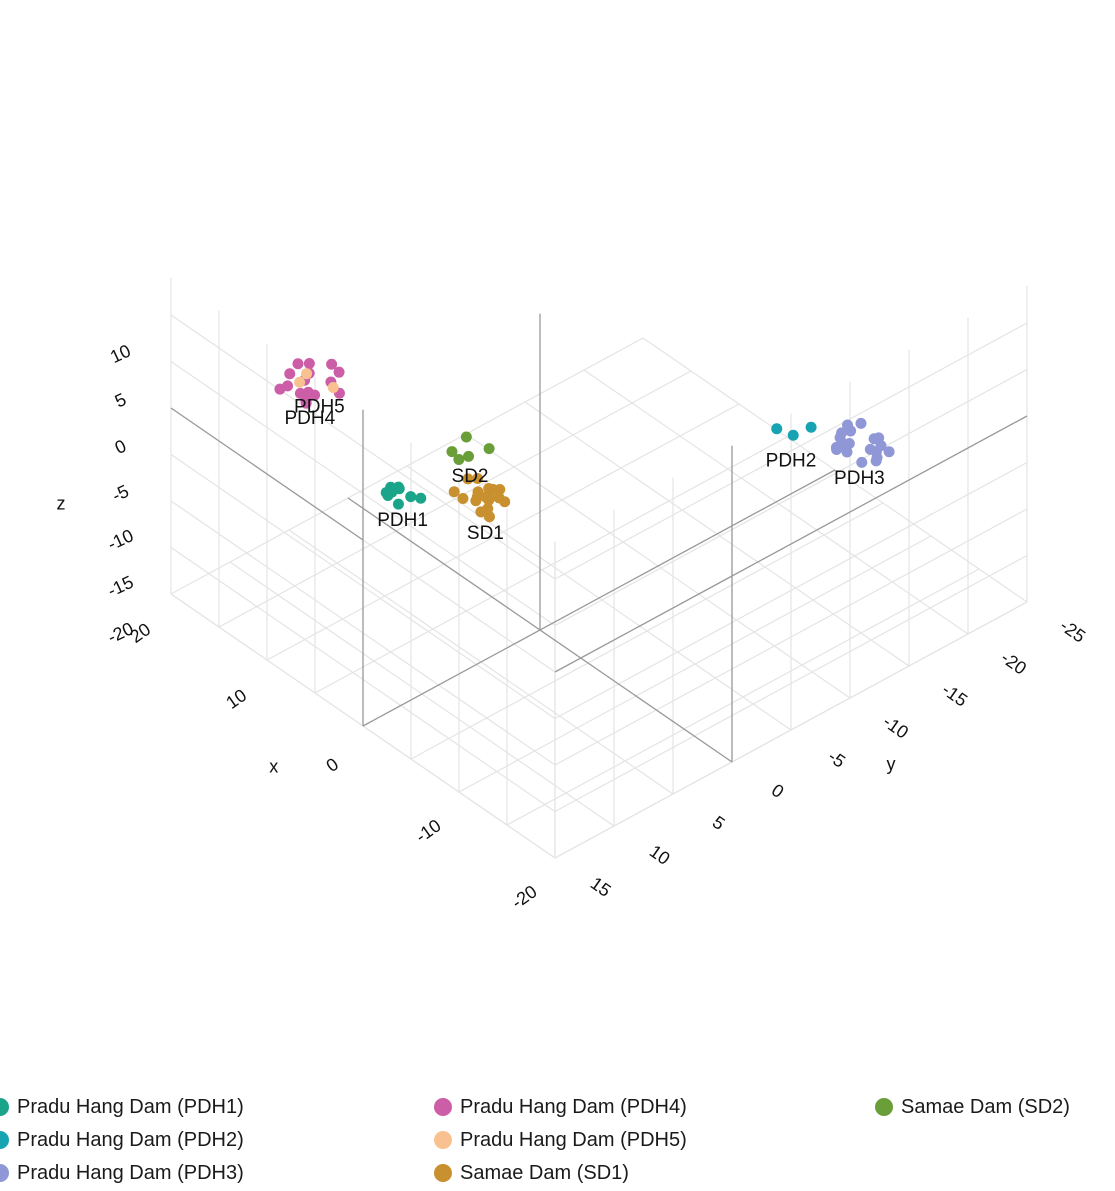 This screenshot has height=1191, width=1115. Describe the element at coordinates (130, 1139) in the screenshot. I see `legend-label: Pradu Hang Dam (PDH2)` at that location.